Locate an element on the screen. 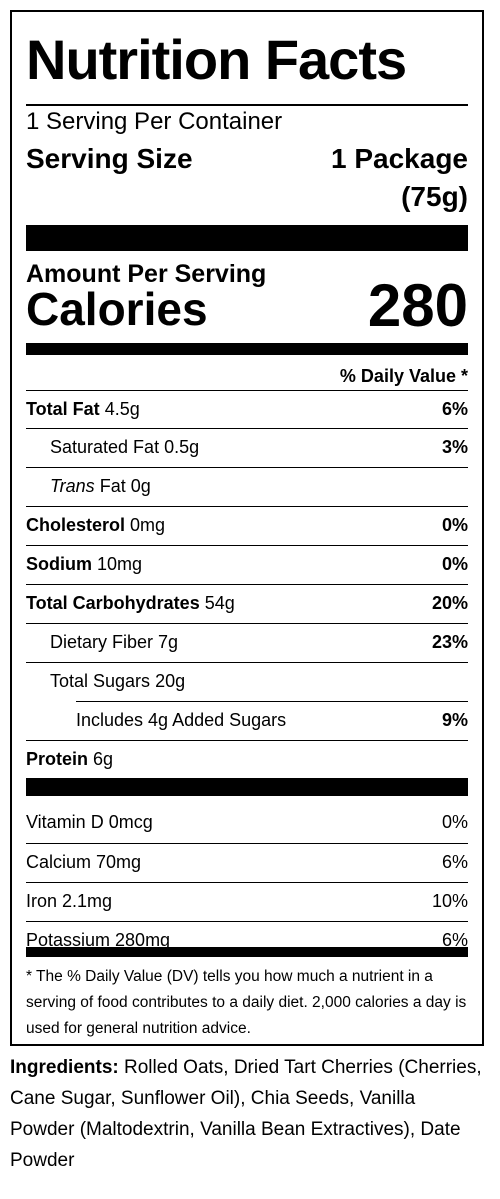 This screenshot has width=500, height=1199. vitamin-row-potassium: Potassium 280mg 6% is located at coordinates (247, 940).